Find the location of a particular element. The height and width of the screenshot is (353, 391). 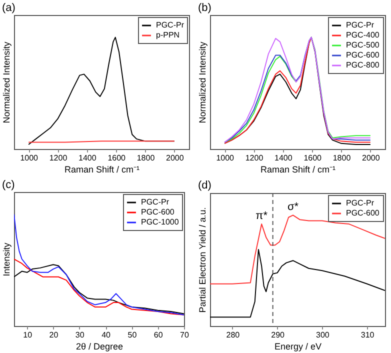

legend-label: PGC-1000 is located at coordinates (160, 222).